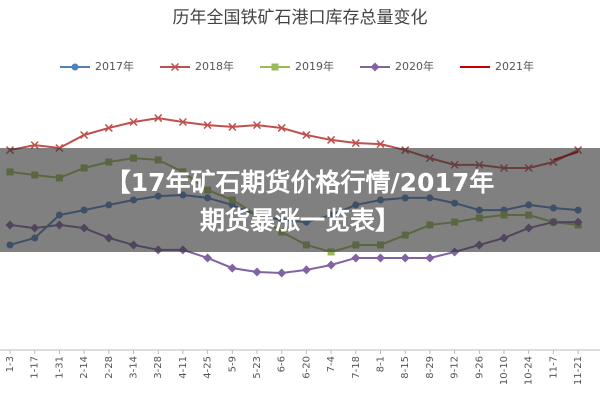 This screenshot has height=400, width=600. Describe the element at coordinates (10, 364) in the screenshot. I see `x-tick-label: 1-3` at that location.